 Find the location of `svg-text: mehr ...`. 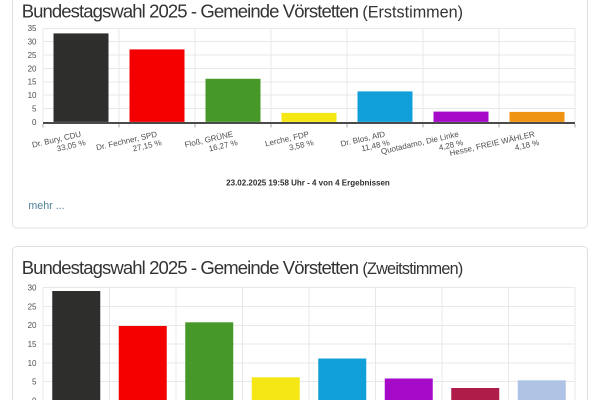

svg-text: mehr ... is located at coordinates (46, 206).